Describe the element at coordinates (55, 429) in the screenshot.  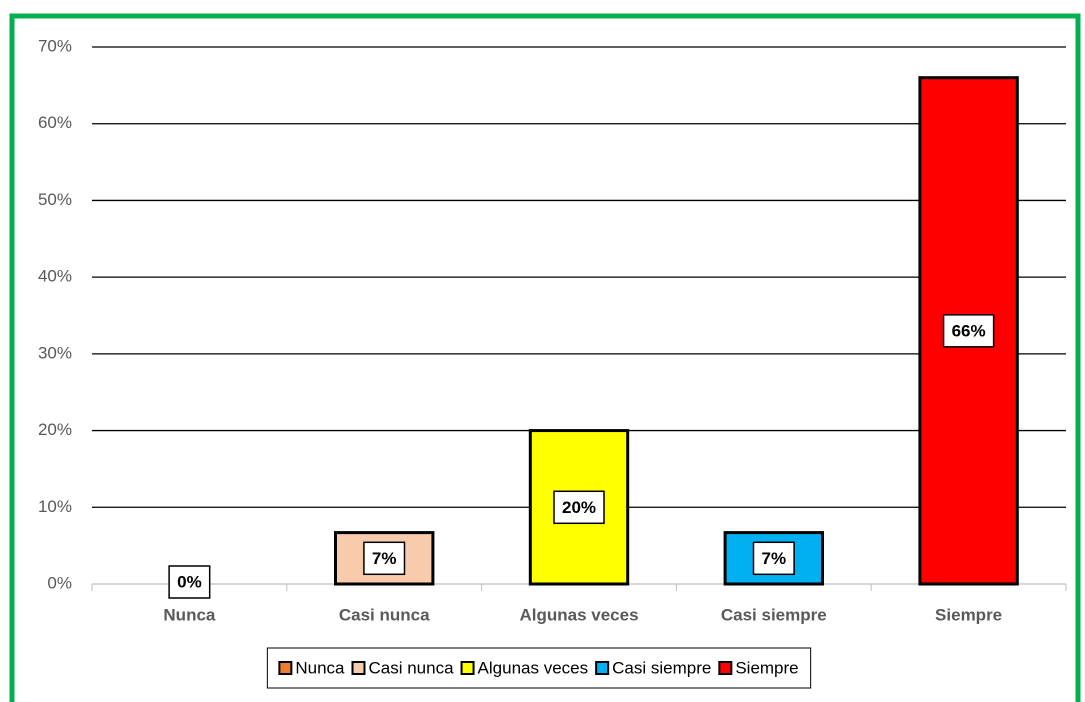
I see `y-tick-label: 20%` at that location.